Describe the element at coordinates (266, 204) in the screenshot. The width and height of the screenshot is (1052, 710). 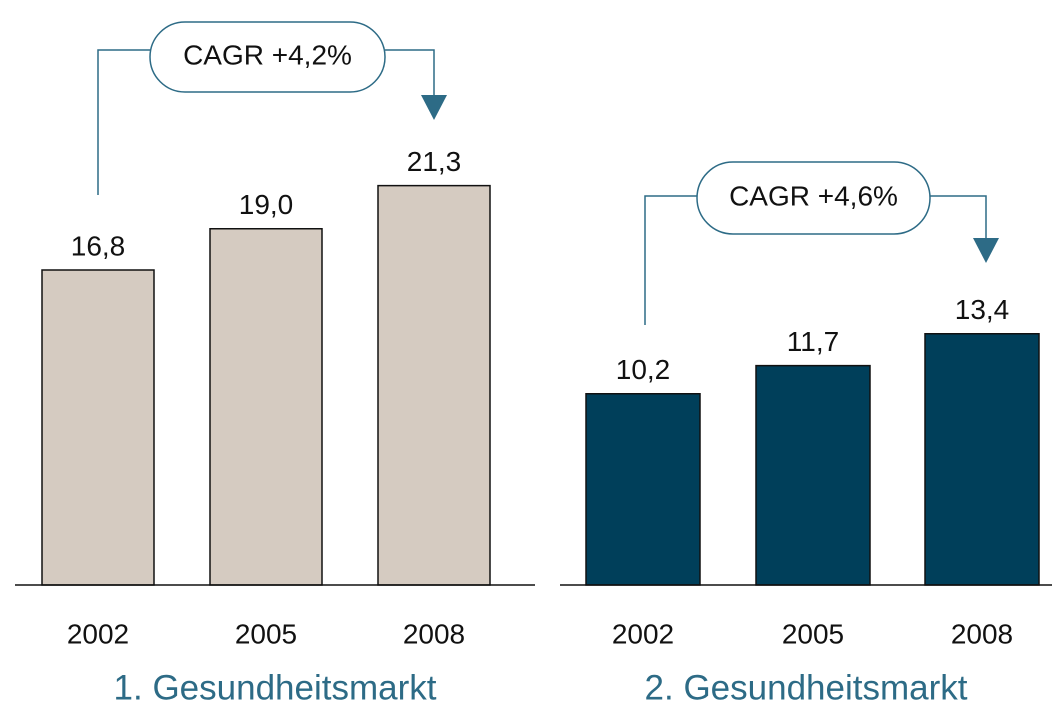
I see `value-label: 19,0` at that location.